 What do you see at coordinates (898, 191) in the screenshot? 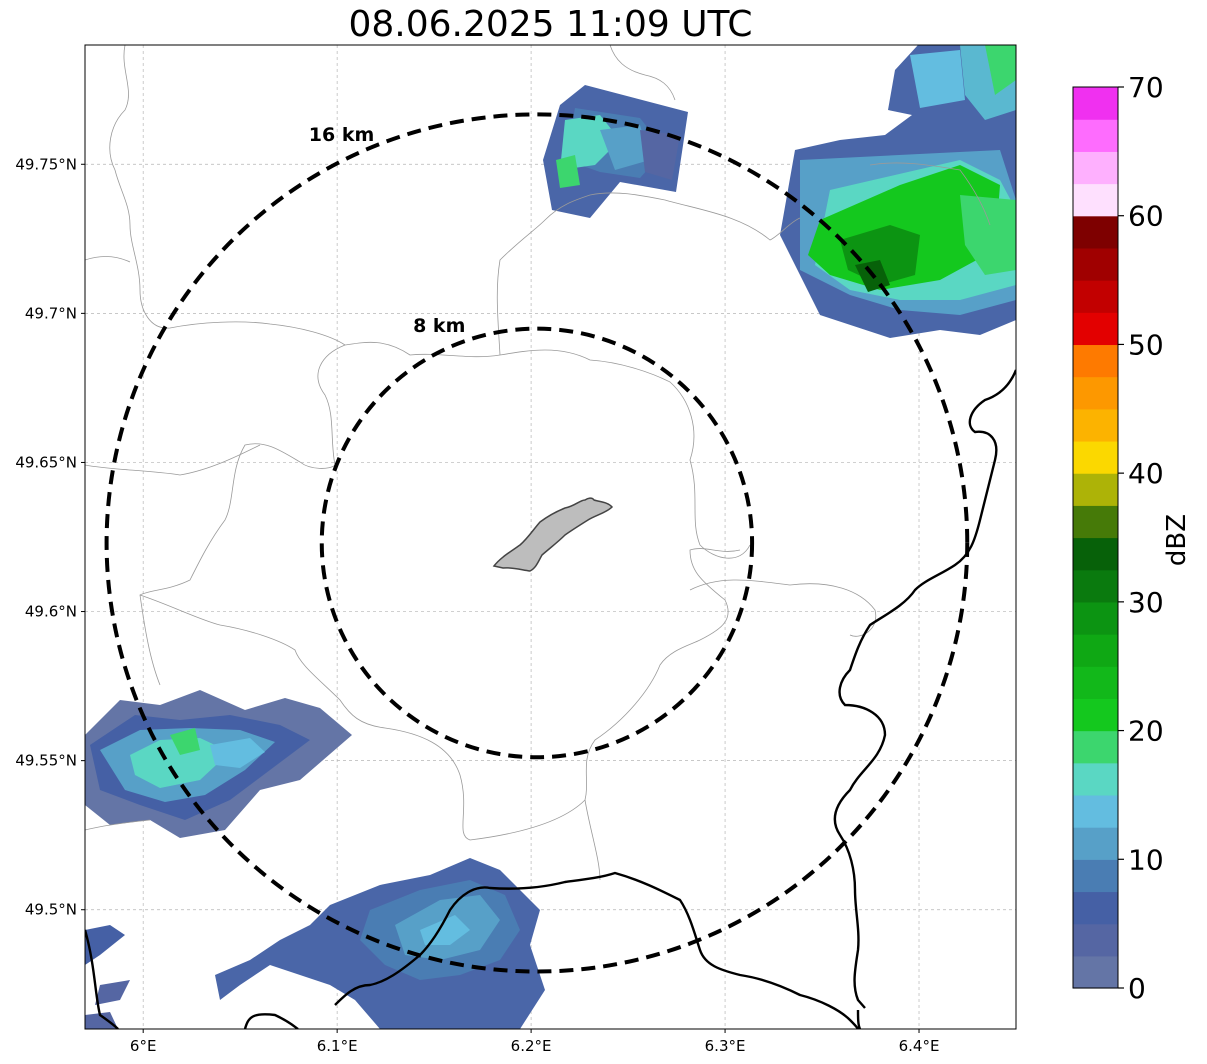
I see `northeast-cell` at bounding box center [898, 191].